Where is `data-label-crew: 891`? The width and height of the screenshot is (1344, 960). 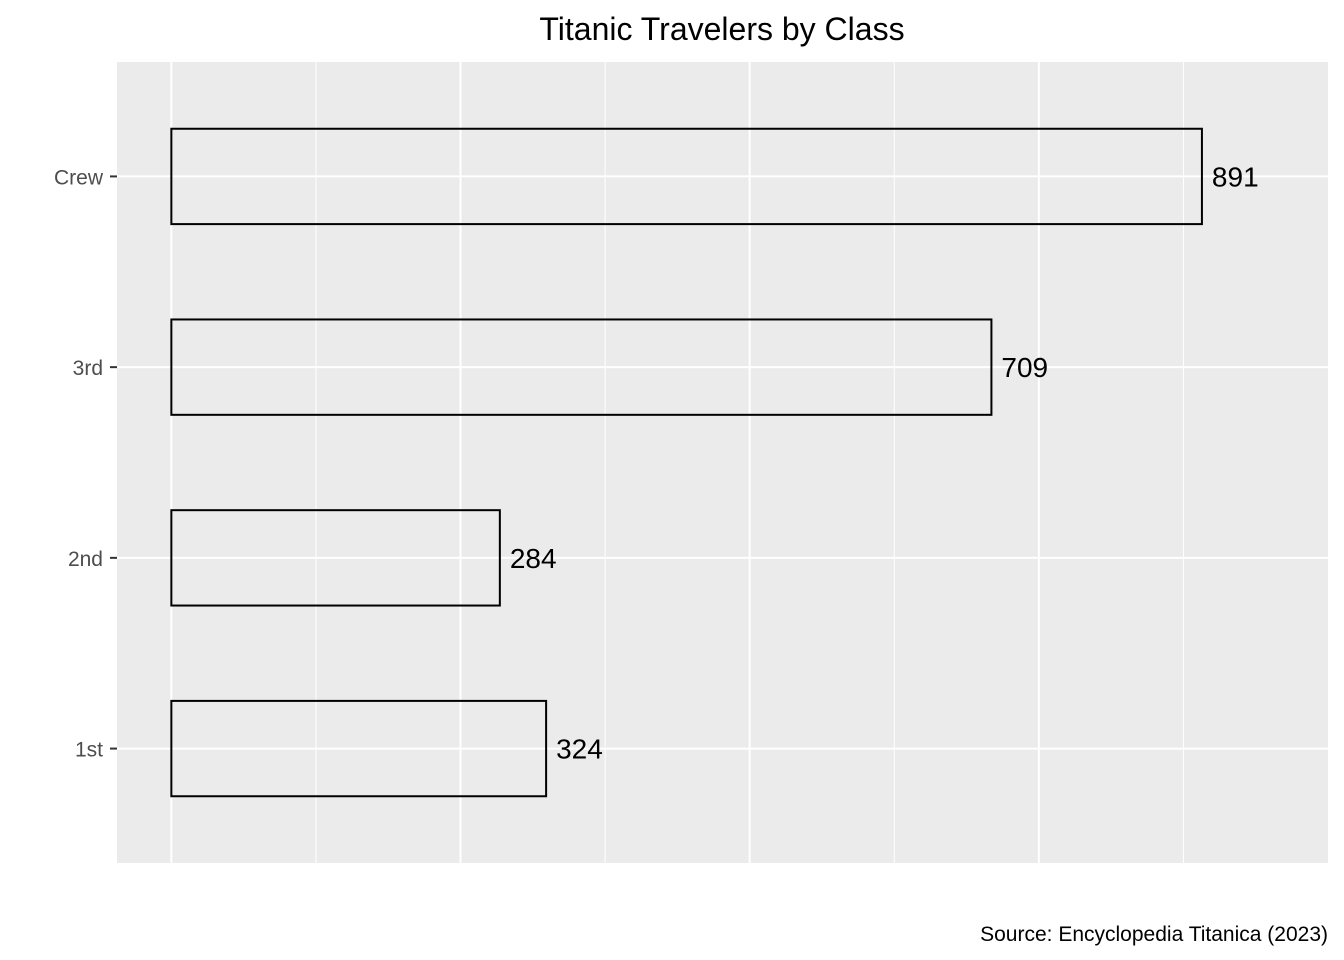
data-label-crew: 891 is located at coordinates (1235, 176).